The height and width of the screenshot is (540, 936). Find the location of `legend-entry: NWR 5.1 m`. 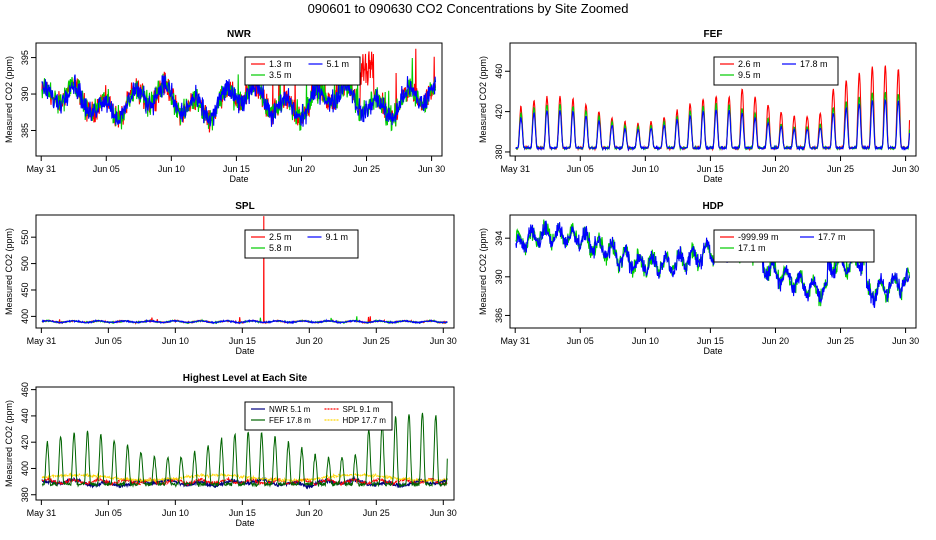

legend-entry: NWR 5.1 m is located at coordinates (290, 409).